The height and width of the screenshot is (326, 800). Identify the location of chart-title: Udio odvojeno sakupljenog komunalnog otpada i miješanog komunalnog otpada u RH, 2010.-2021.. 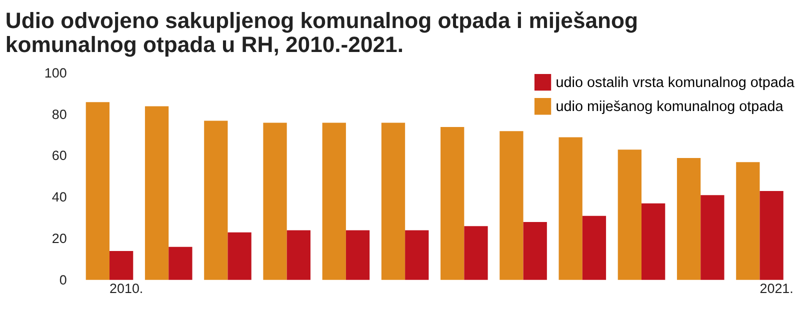
(321, 33).